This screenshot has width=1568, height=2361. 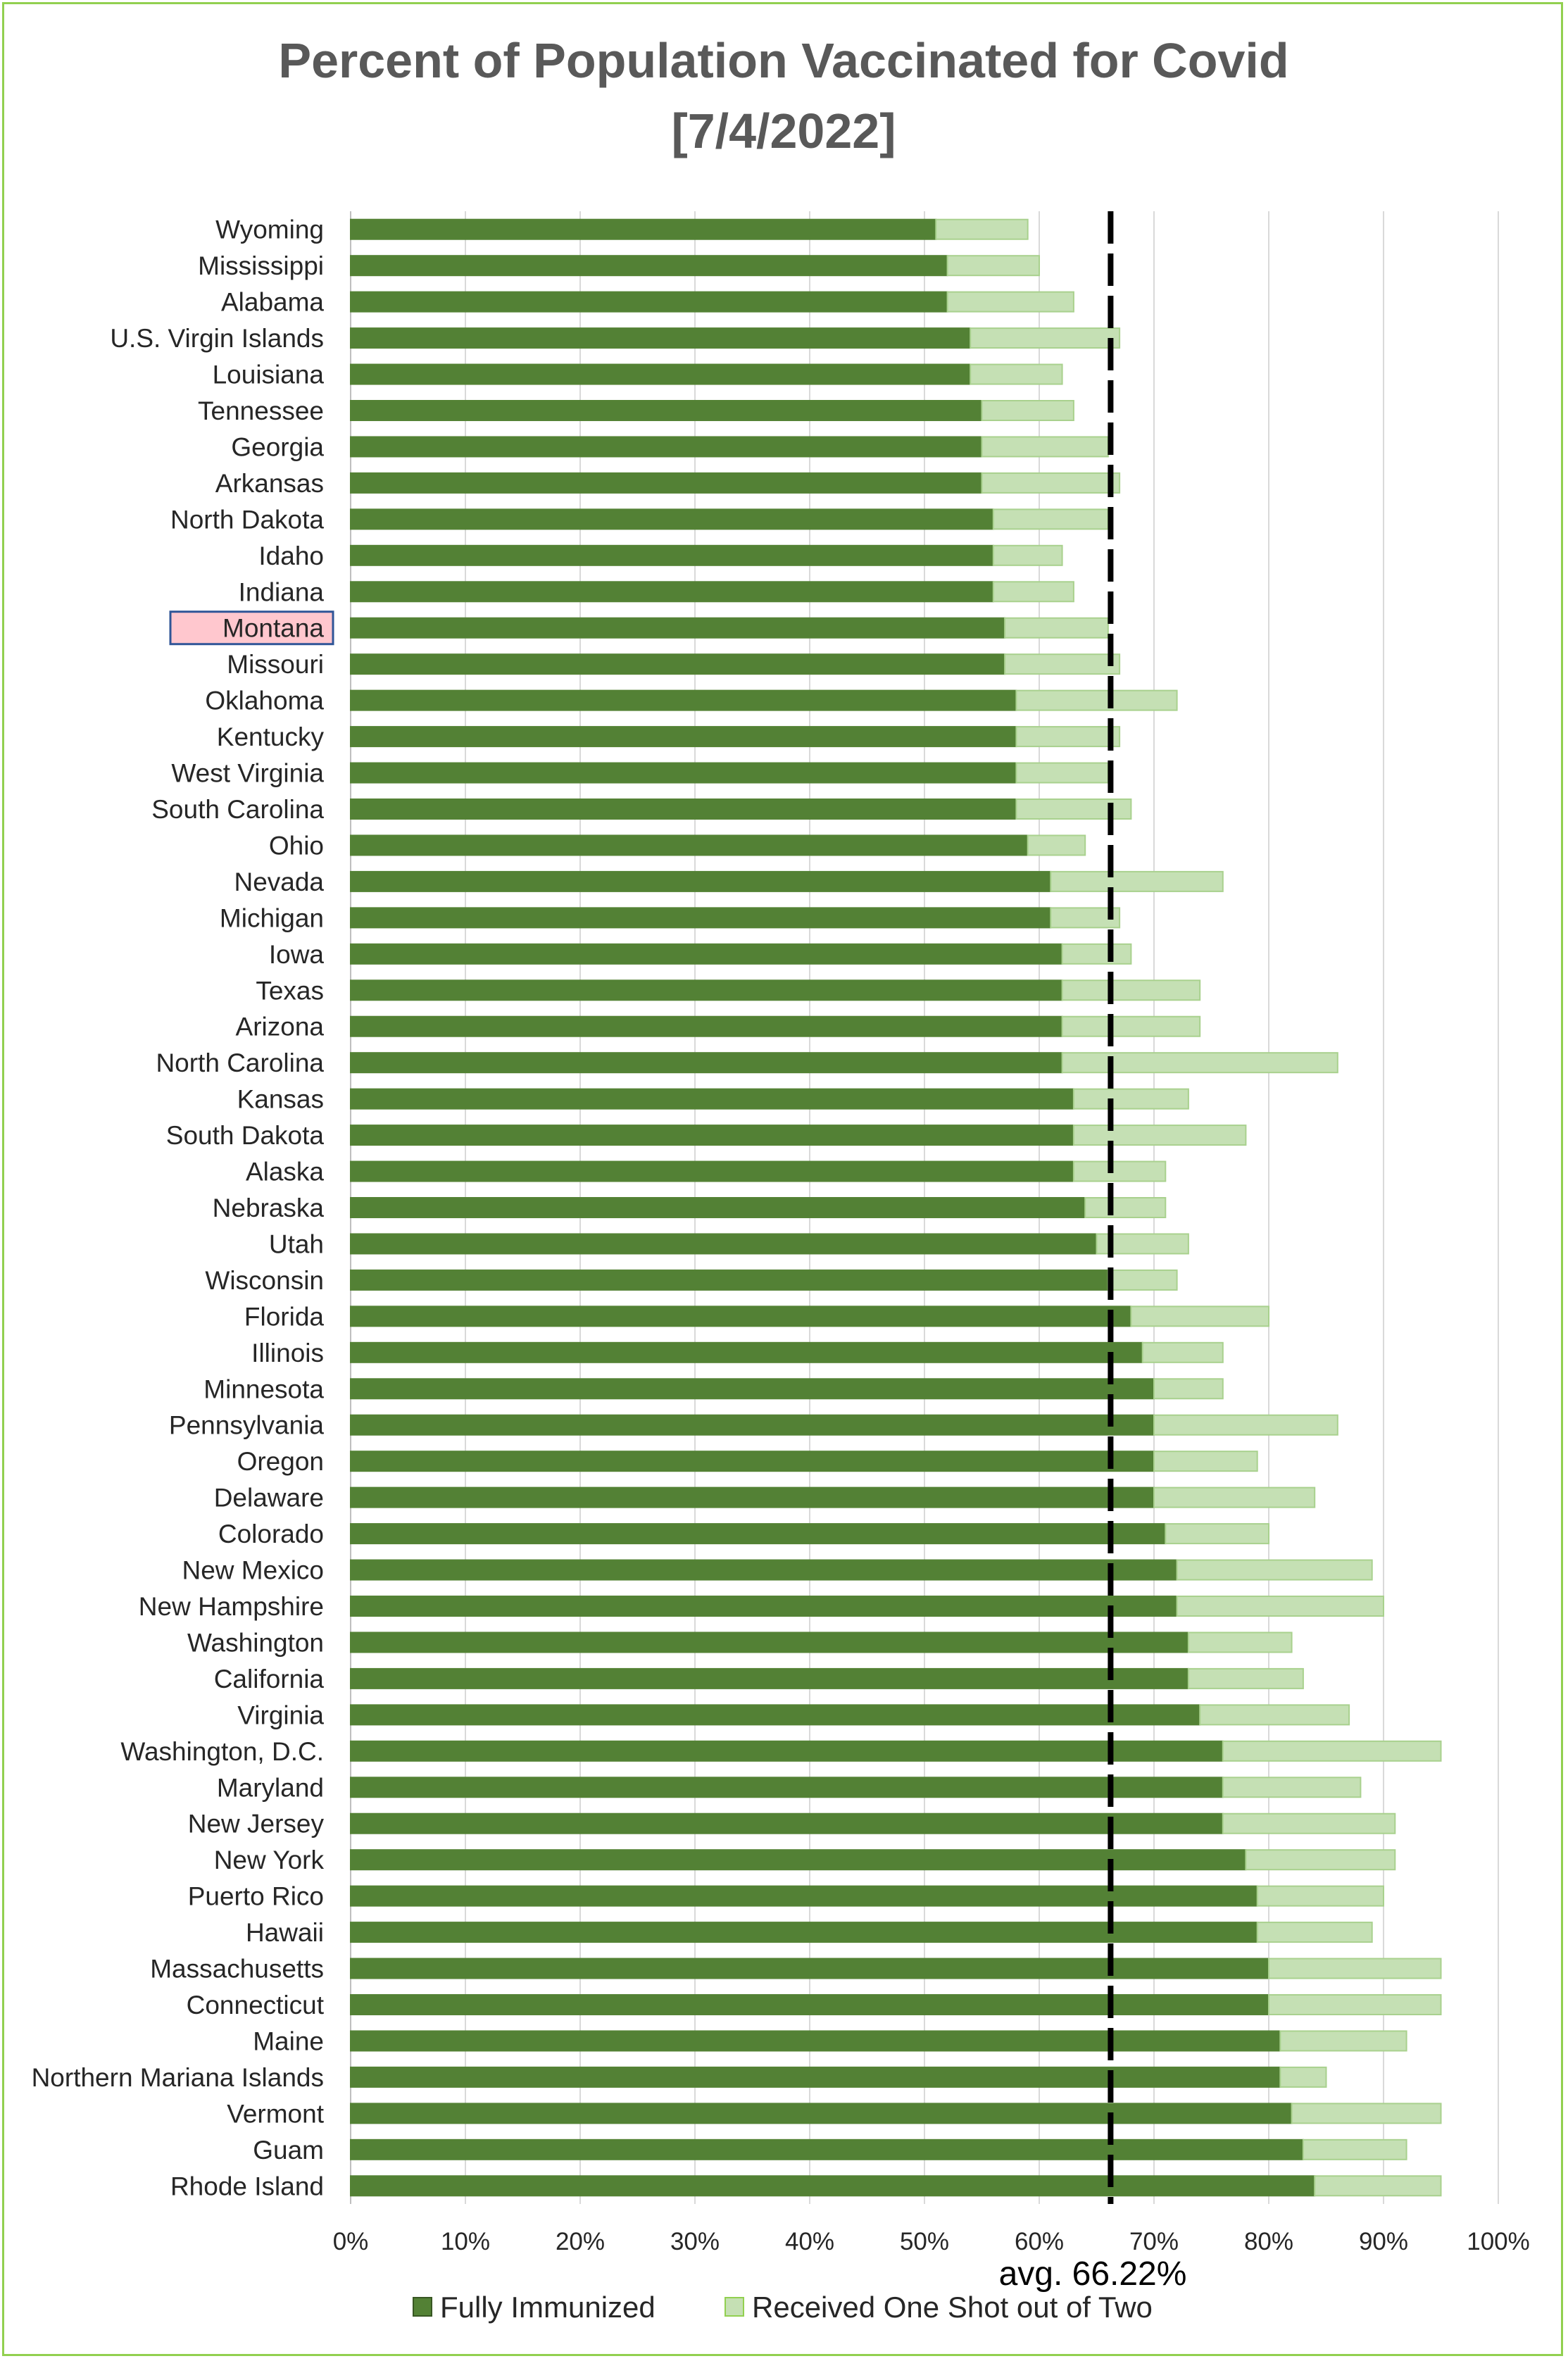 I want to click on bar-one-shot-louisiana, so click(x=1016, y=374).